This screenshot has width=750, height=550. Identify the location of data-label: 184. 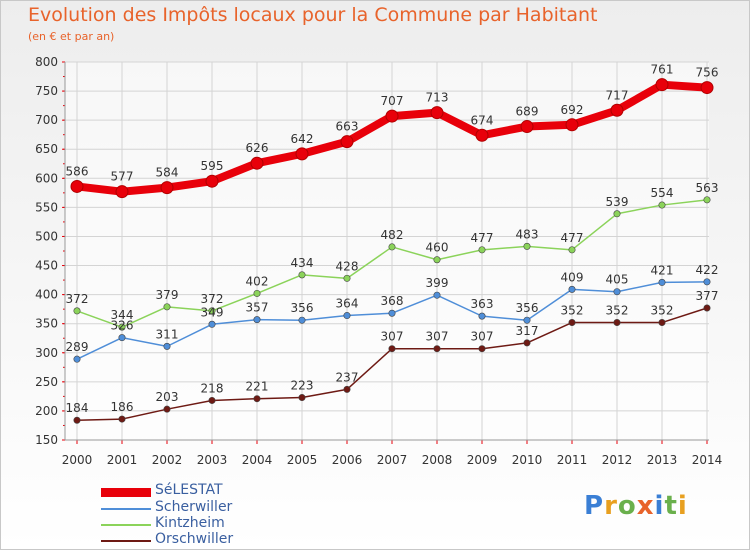
(77, 408).